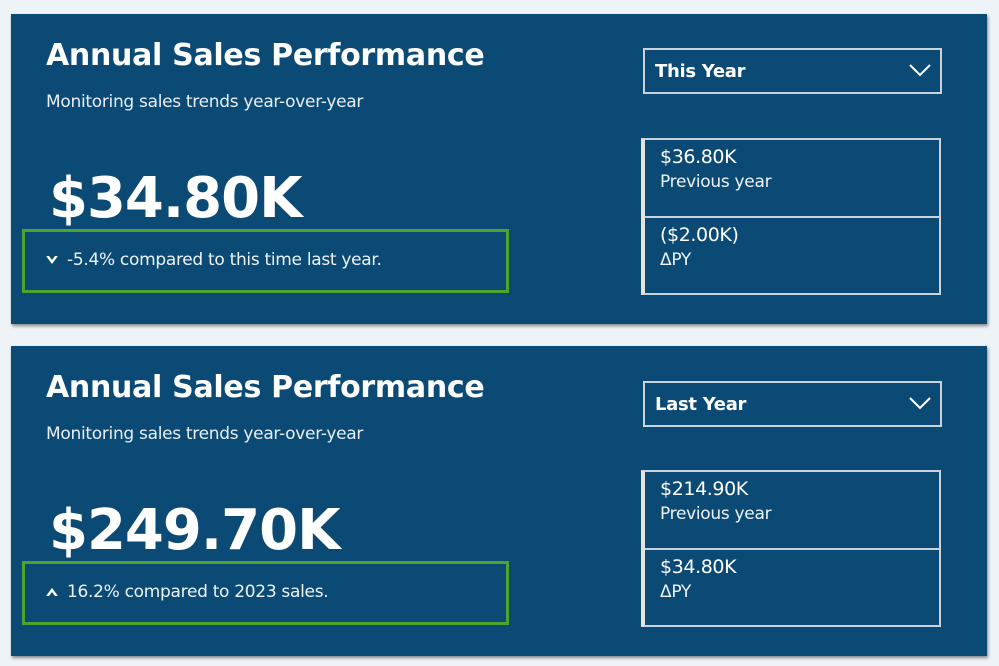 The height and width of the screenshot is (666, 999). I want to click on trend-highlight-box: -5.4% compared to this time last year., so click(265, 261).